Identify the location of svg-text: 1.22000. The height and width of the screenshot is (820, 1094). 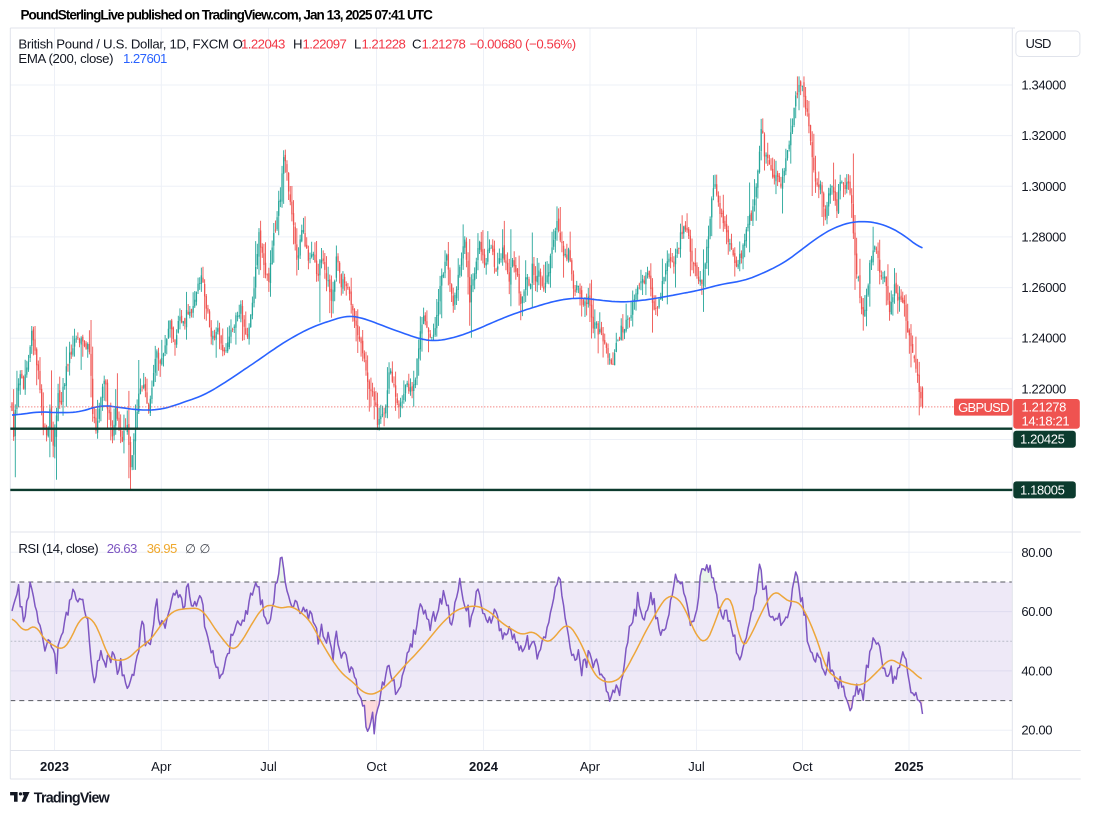
(1043, 388).